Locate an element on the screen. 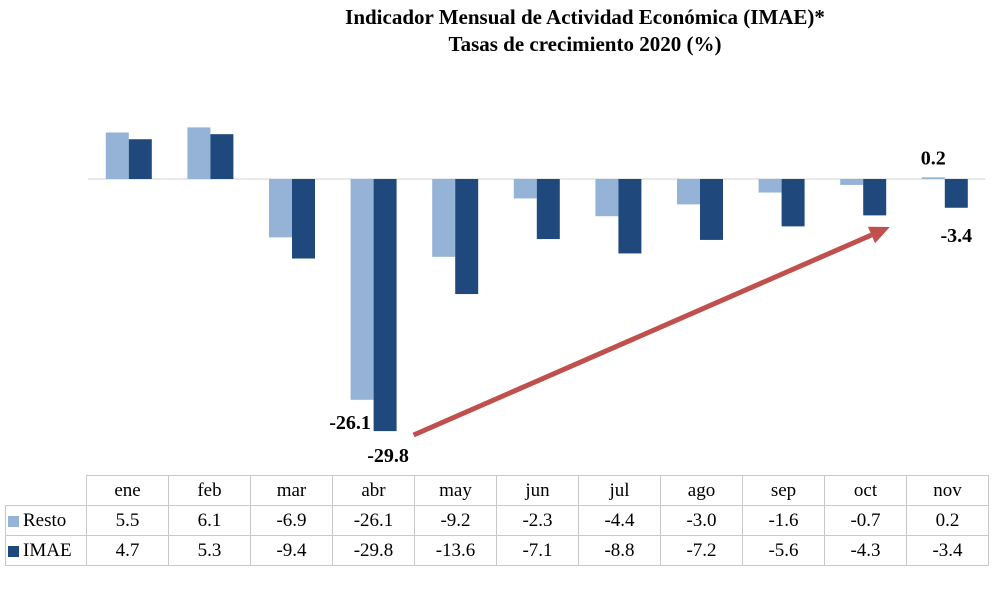 Image resolution: width=1006 pixels, height=590 pixels. legend-swatch-imae is located at coordinates (13, 551).